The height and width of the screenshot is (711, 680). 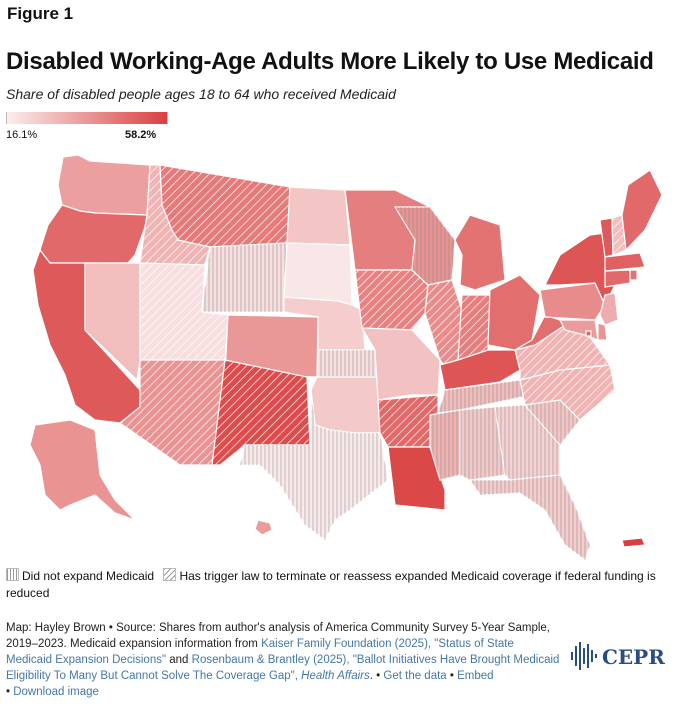 What do you see at coordinates (584, 656) in the screenshot?
I see `cepr-logo-icon` at bounding box center [584, 656].